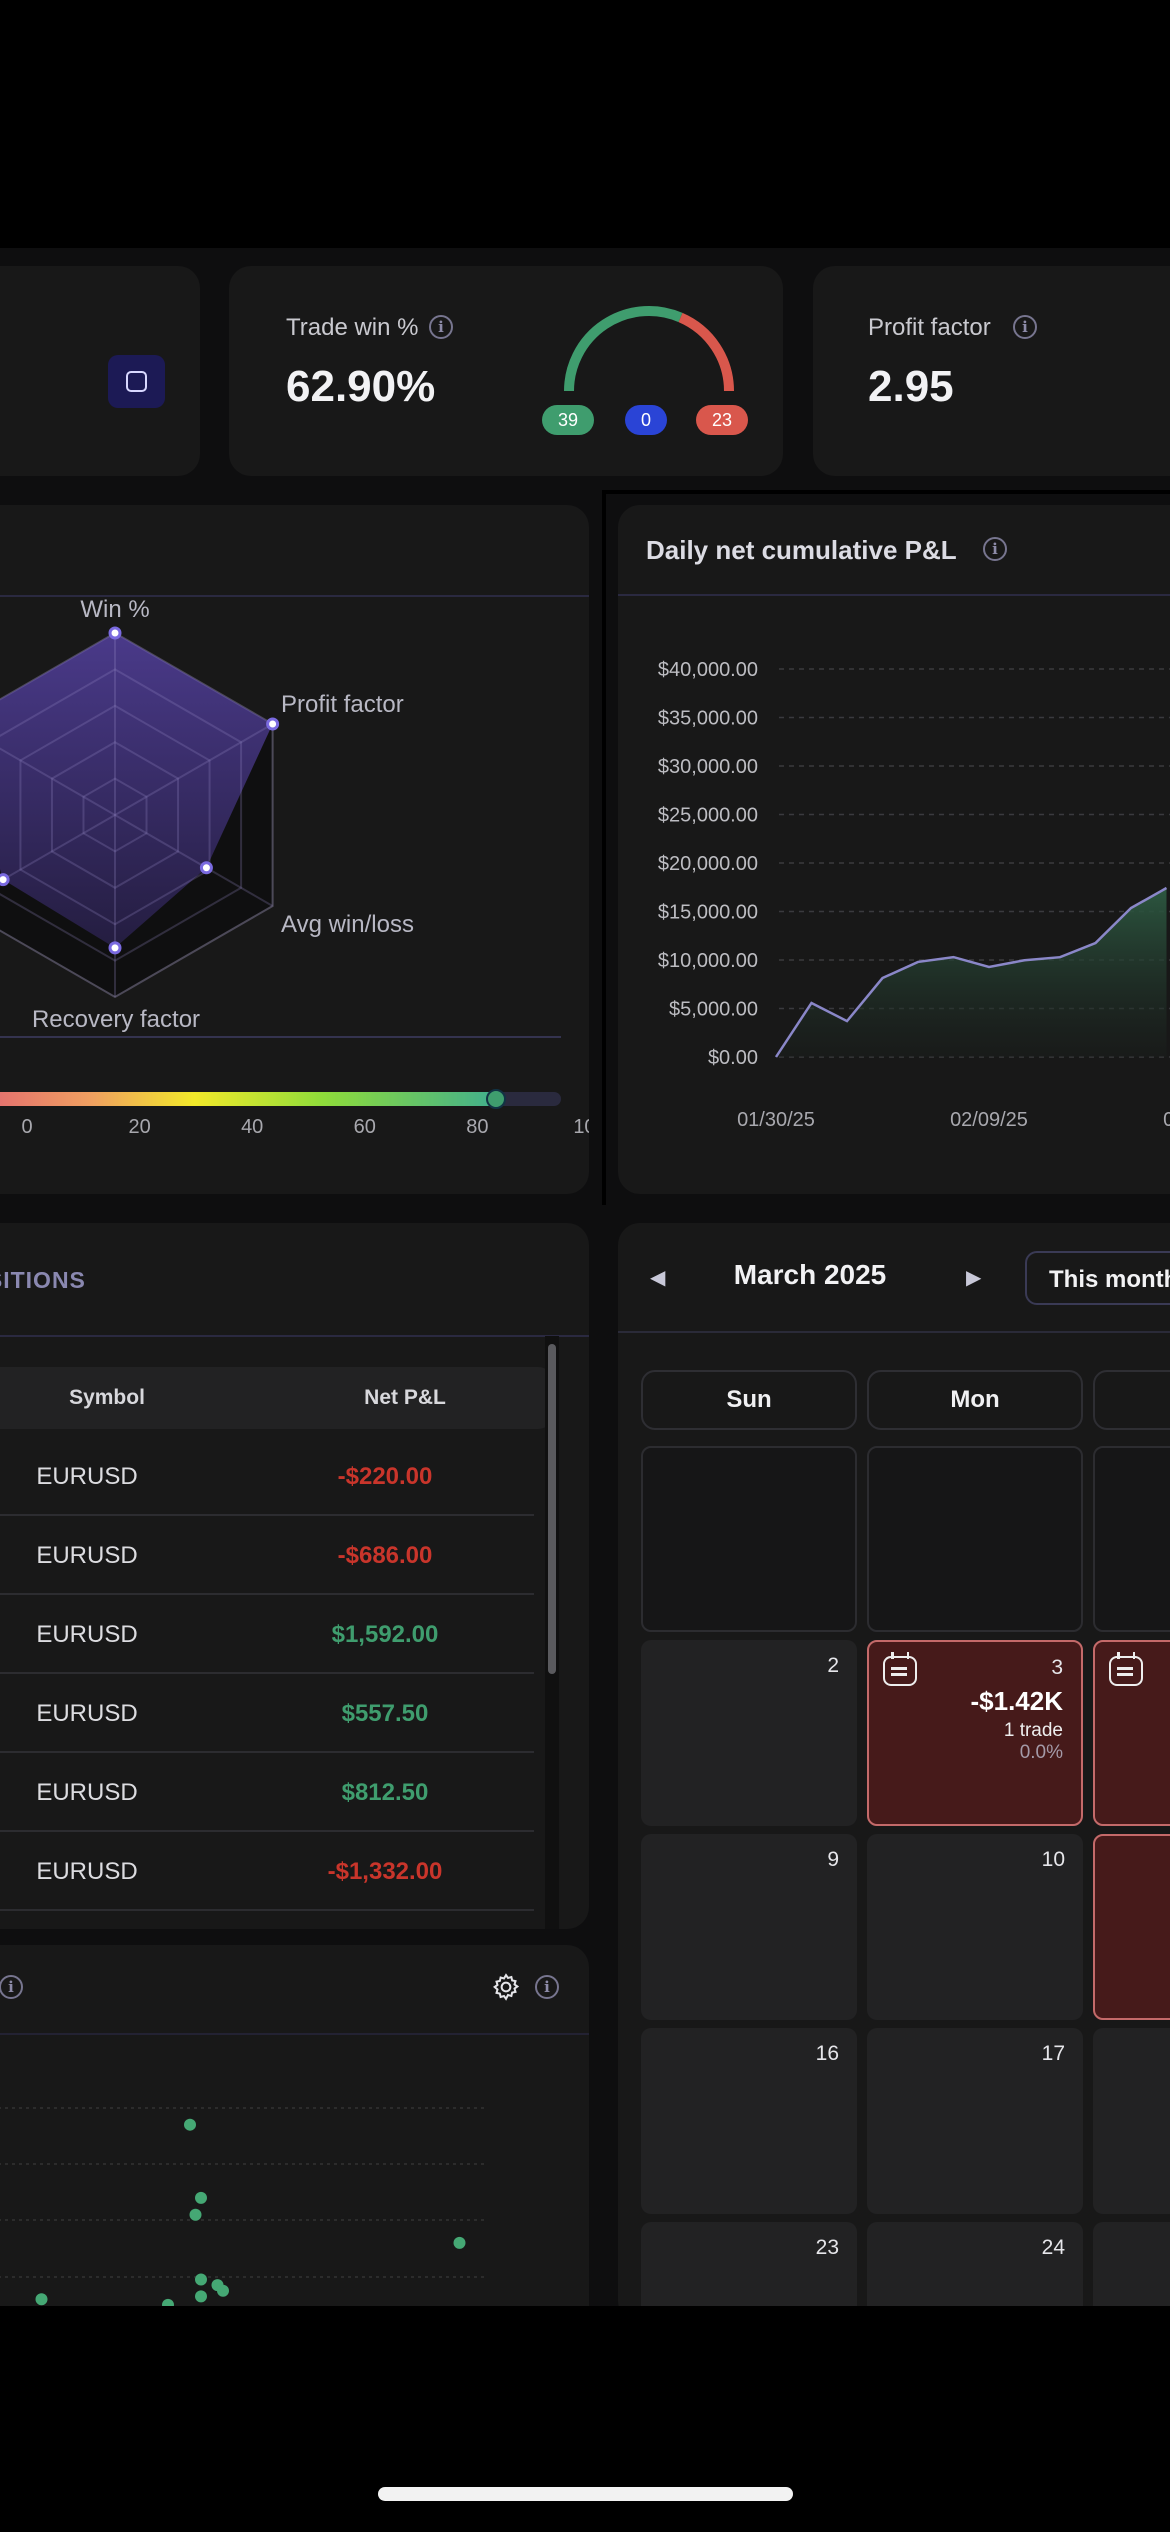  I want to click on calendar-day: 16, so click(749, 2121).